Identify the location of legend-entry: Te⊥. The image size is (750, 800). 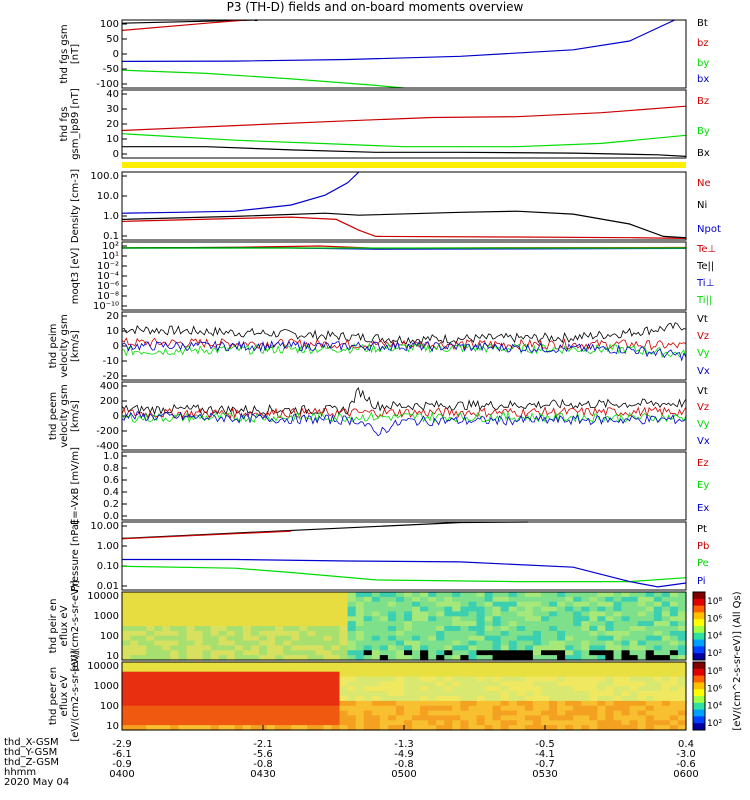
(706, 249).